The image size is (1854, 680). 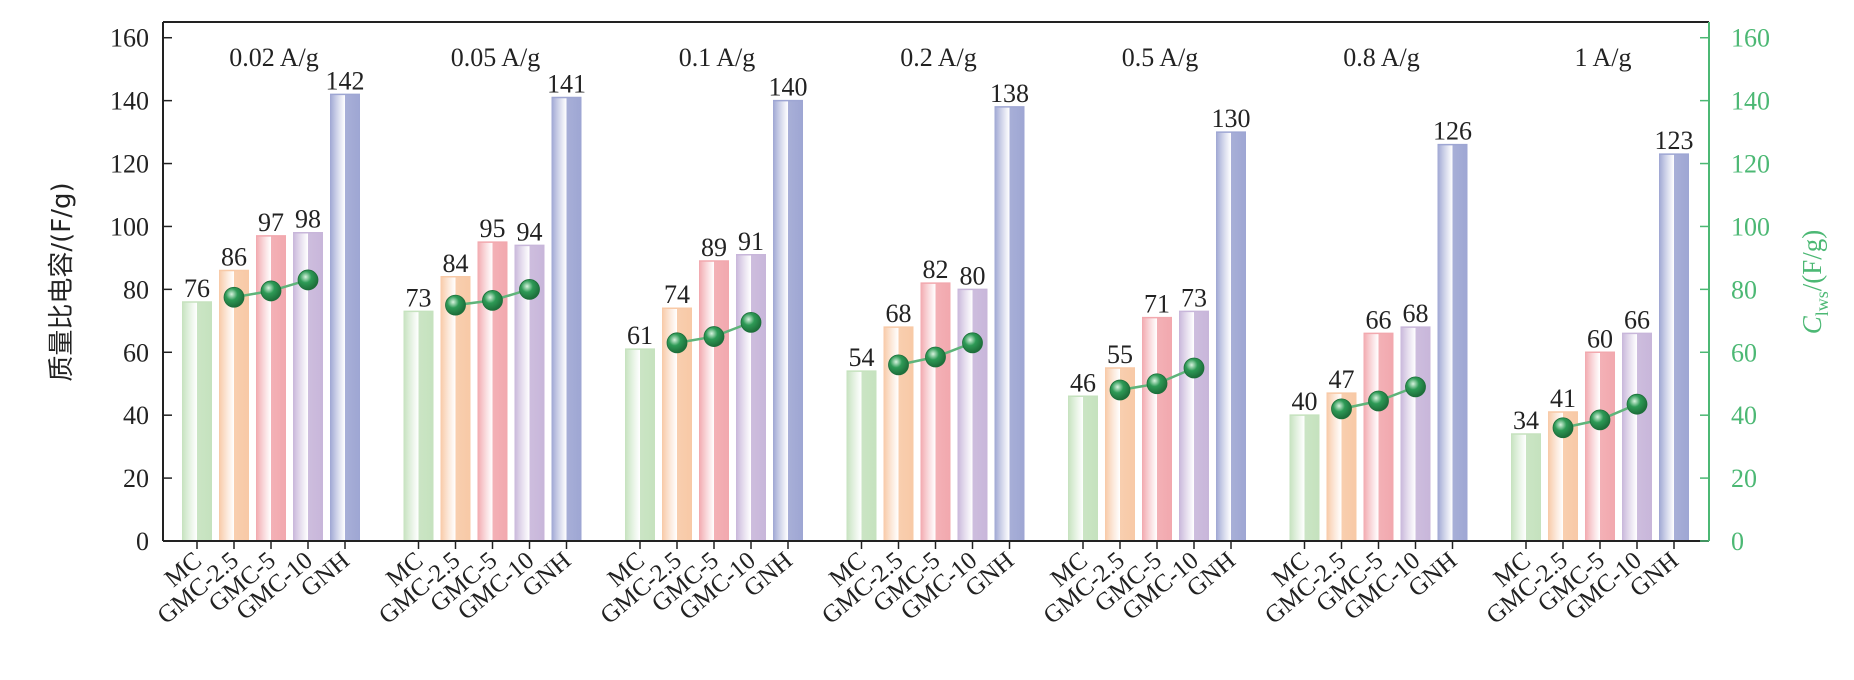 What do you see at coordinates (640, 335) in the screenshot?
I see `data-label: 61` at bounding box center [640, 335].